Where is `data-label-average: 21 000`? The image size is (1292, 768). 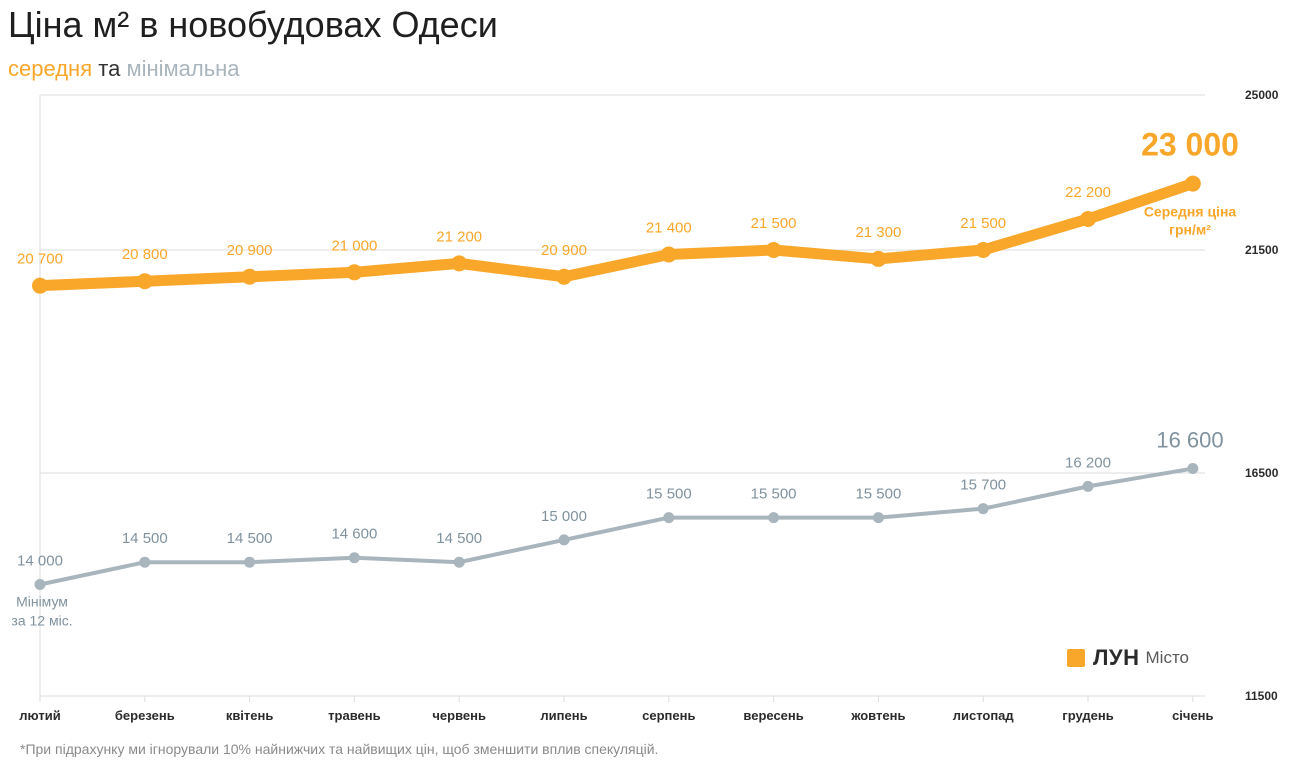 data-label-average: 21 000 is located at coordinates (354, 245).